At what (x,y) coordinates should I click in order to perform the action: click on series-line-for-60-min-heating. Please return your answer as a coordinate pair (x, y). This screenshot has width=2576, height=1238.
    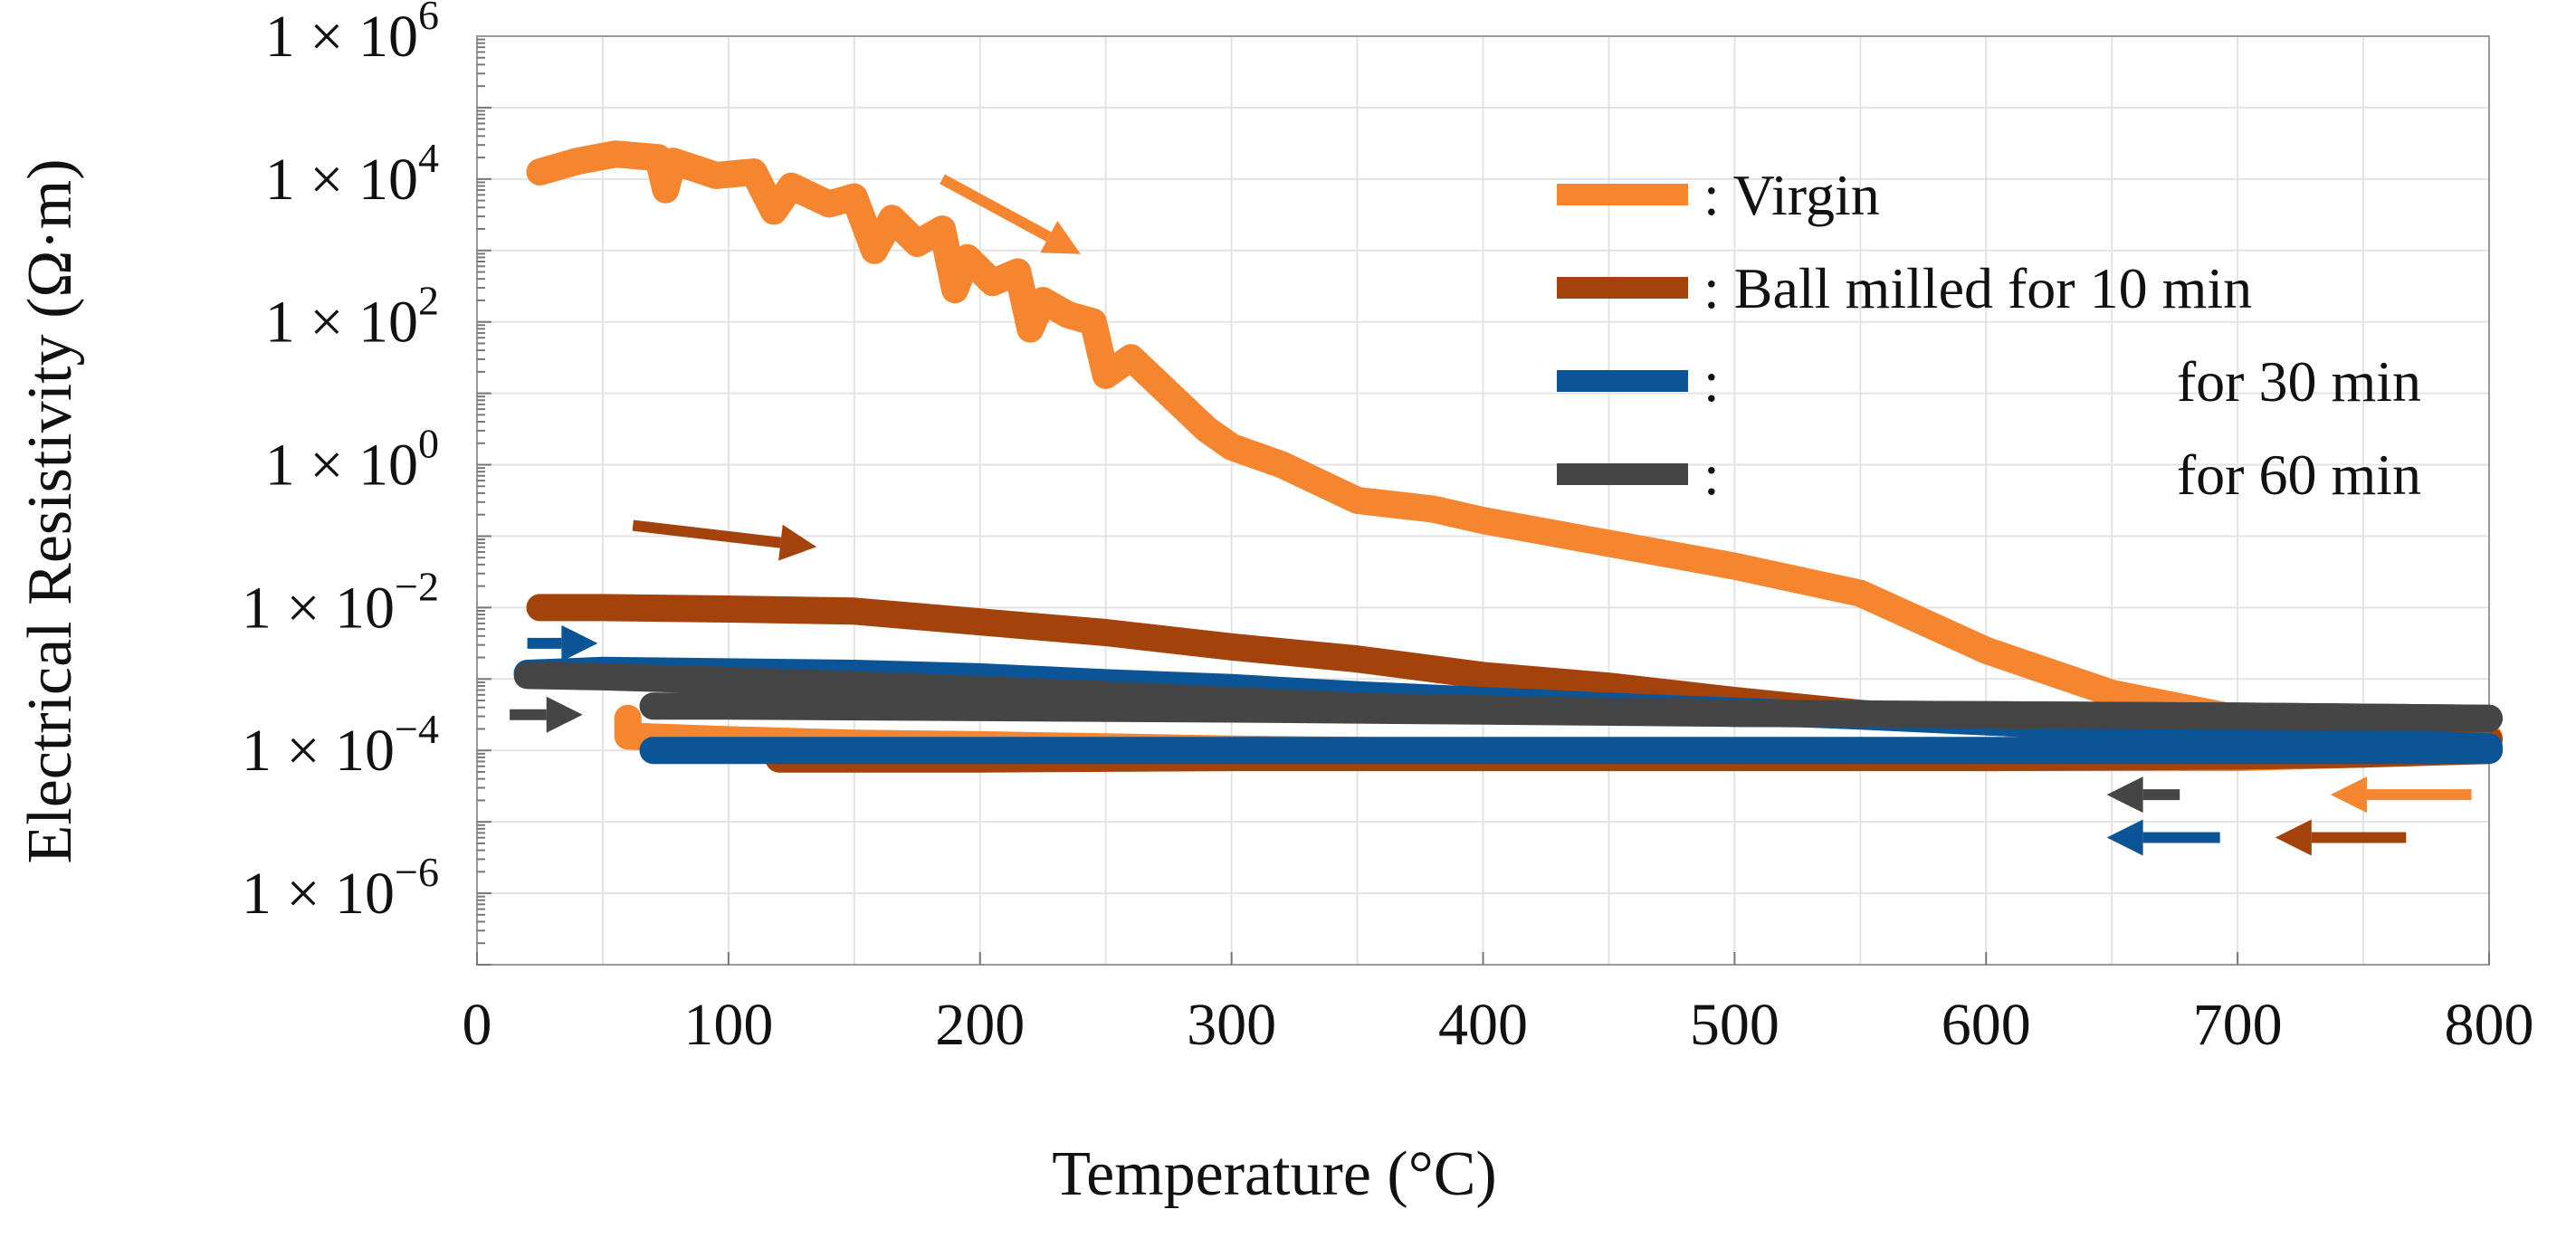
    Looking at the image, I should click on (1508, 697).